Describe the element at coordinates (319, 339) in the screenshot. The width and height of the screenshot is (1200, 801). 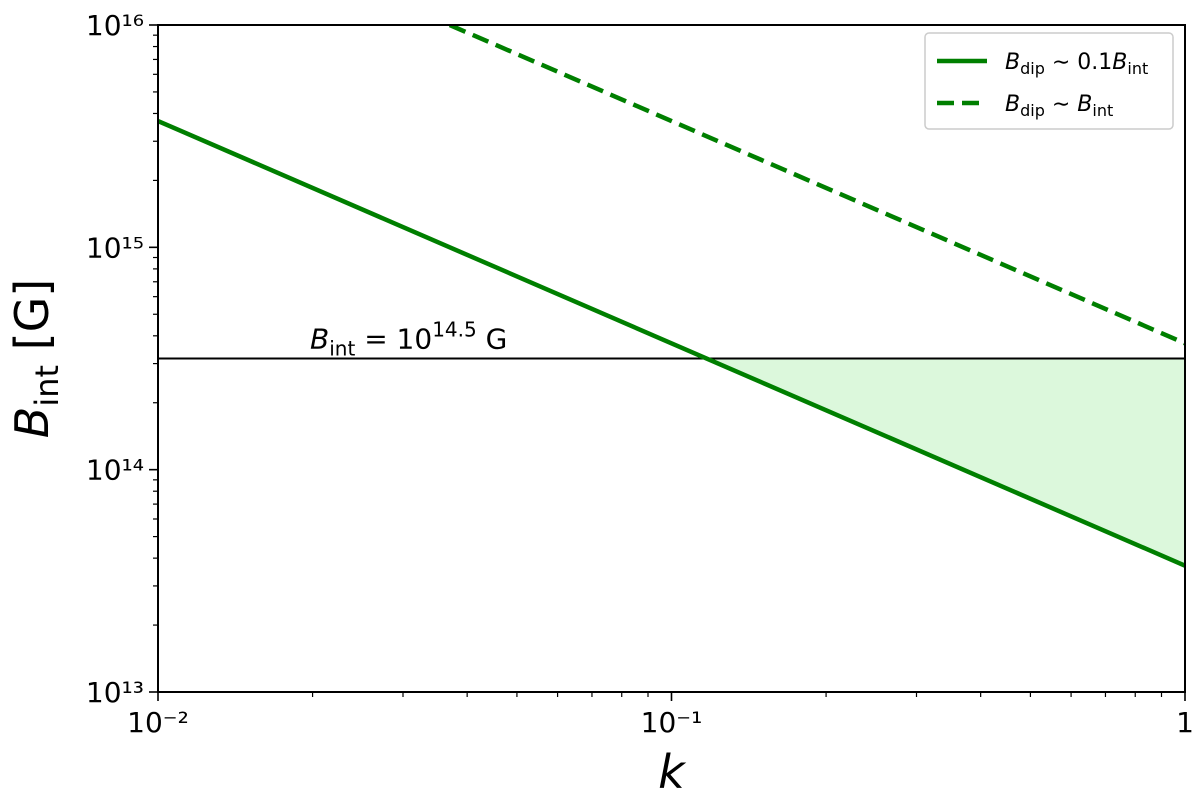
I see `annotation-b: B` at that location.